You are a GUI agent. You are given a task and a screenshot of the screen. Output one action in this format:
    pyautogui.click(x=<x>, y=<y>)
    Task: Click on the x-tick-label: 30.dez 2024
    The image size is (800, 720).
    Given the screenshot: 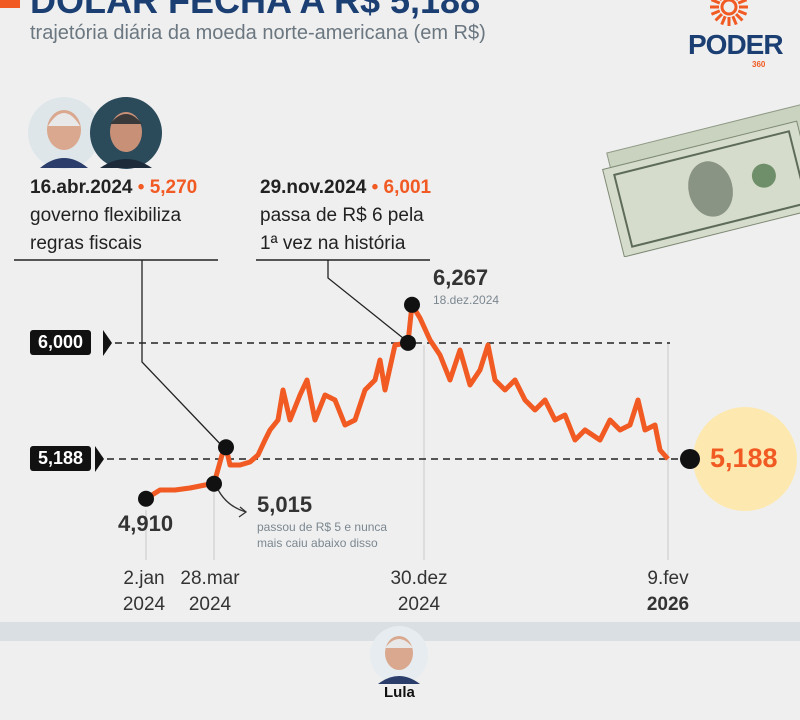 What is the action you would take?
    pyautogui.click(x=419, y=592)
    